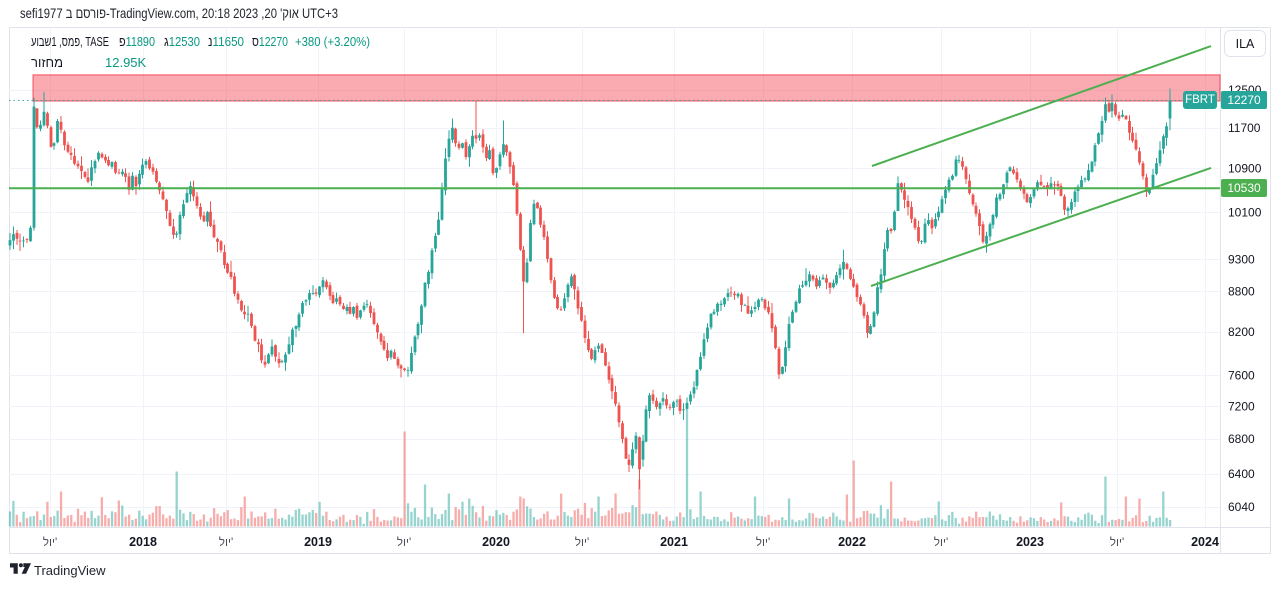 The image size is (1281, 589). What do you see at coordinates (1245, 212) in the screenshot?
I see `price-axis-label: 10100` at bounding box center [1245, 212].